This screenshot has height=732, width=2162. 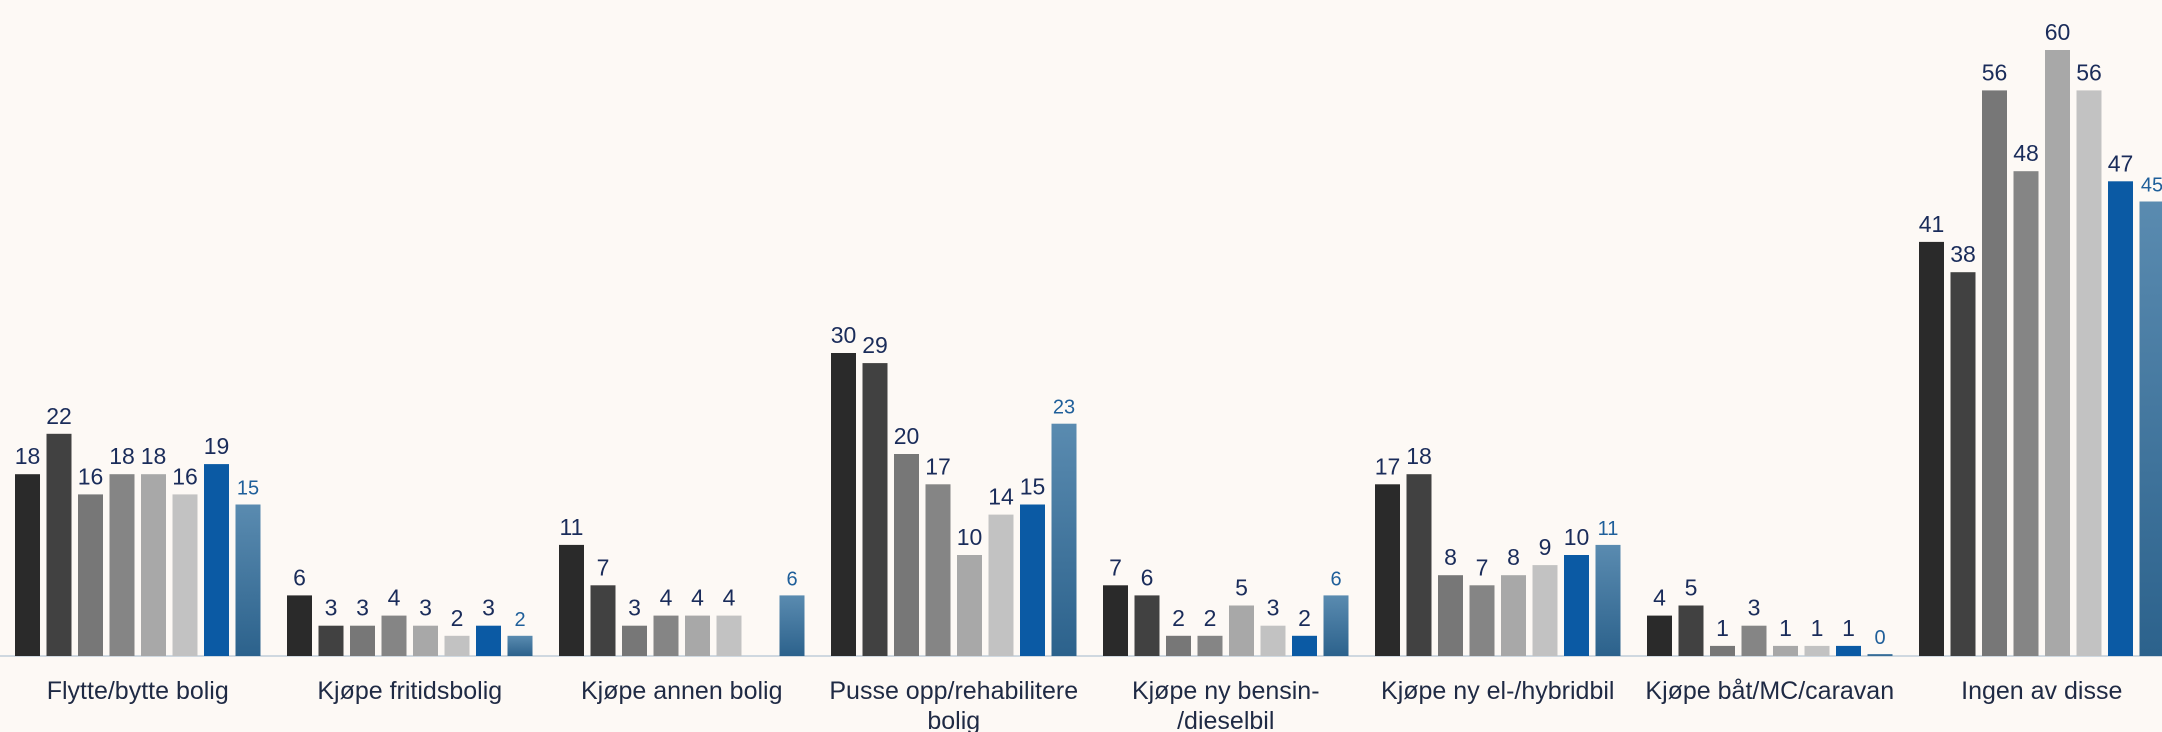 I want to click on value-label-8-series-2: 38, so click(x=1963, y=254).